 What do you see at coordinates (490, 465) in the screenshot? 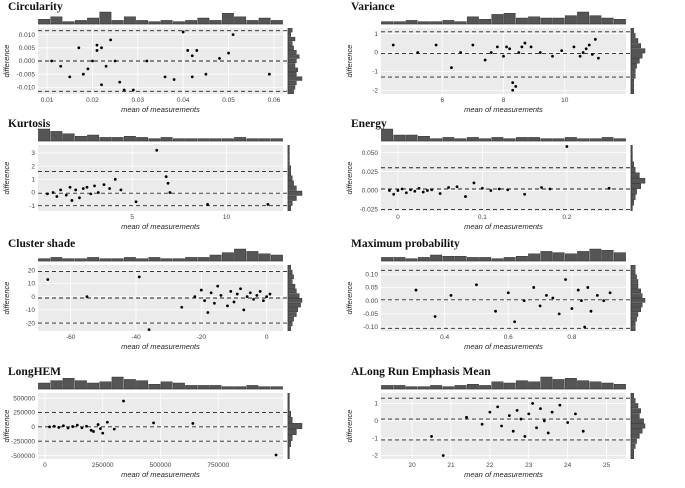
I see `x-tick-label: 22` at bounding box center [490, 465].